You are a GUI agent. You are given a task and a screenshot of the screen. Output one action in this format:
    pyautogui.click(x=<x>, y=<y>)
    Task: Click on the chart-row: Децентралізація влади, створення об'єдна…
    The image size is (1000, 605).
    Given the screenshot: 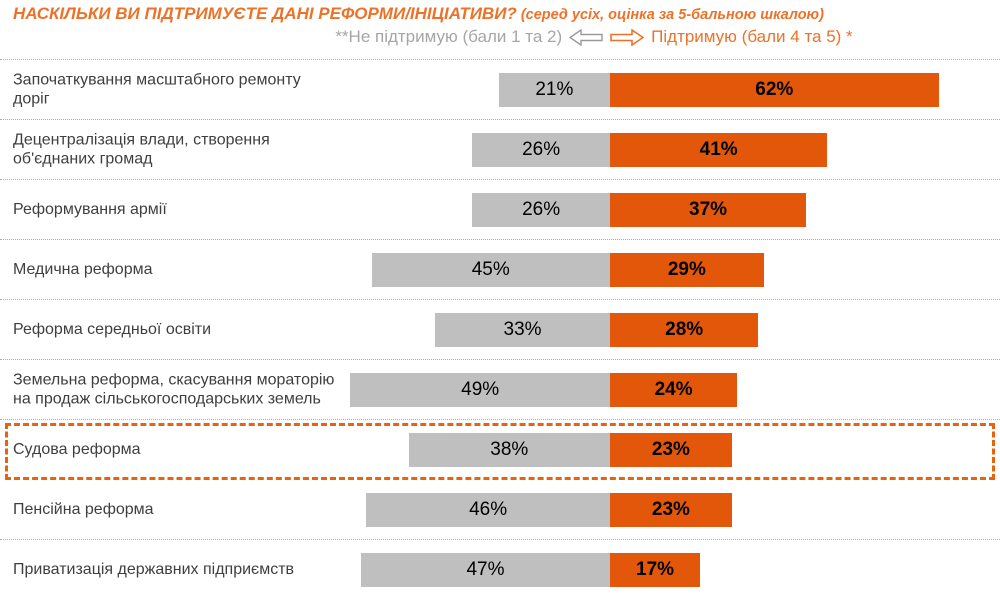 What is the action you would take?
    pyautogui.click(x=500, y=150)
    